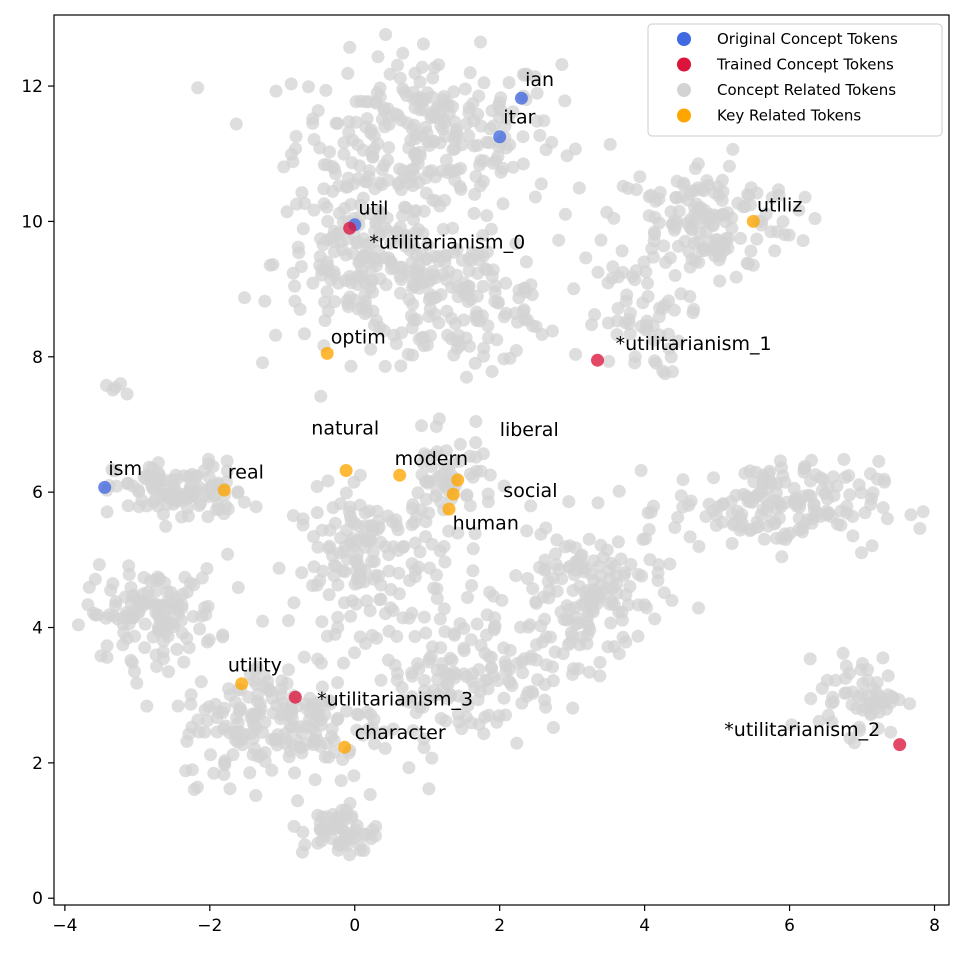  What do you see at coordinates (431, 459) in the screenshot?
I see `token-label: modern` at bounding box center [431, 459].